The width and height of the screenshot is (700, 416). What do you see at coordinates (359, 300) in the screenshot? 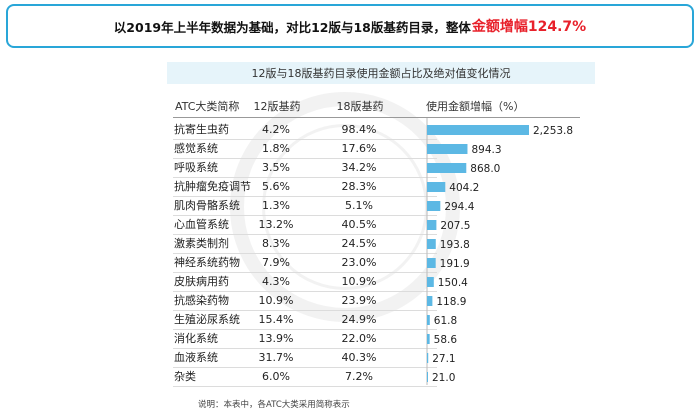
I see `share-18-value: 23.9%` at bounding box center [359, 300].